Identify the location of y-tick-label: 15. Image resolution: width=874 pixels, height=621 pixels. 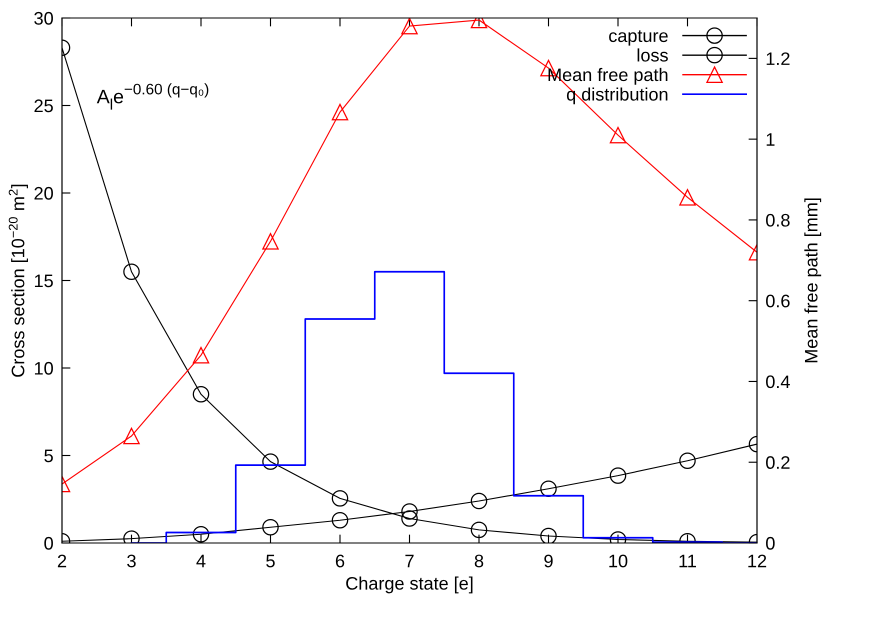
(43, 281).